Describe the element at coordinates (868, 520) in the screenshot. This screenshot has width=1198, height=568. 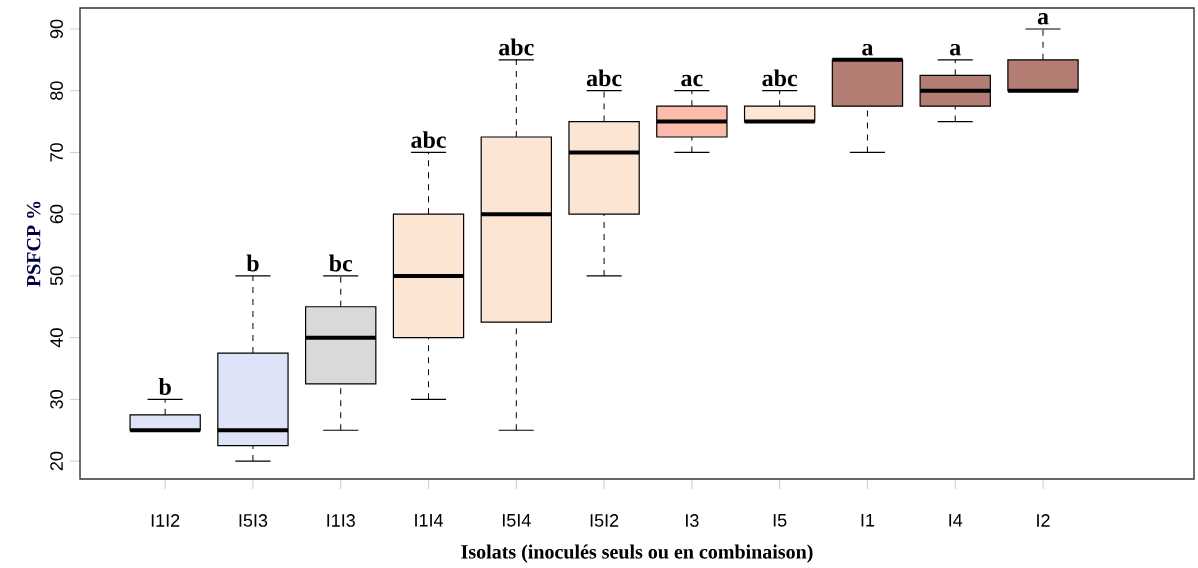
I see `x-tick-label: I1` at that location.